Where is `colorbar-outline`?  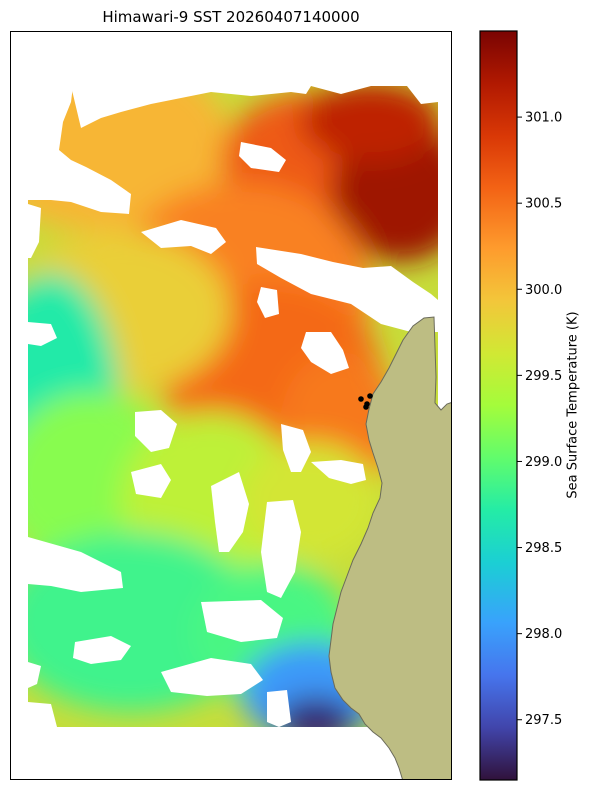 colorbar-outline is located at coordinates (498, 405).